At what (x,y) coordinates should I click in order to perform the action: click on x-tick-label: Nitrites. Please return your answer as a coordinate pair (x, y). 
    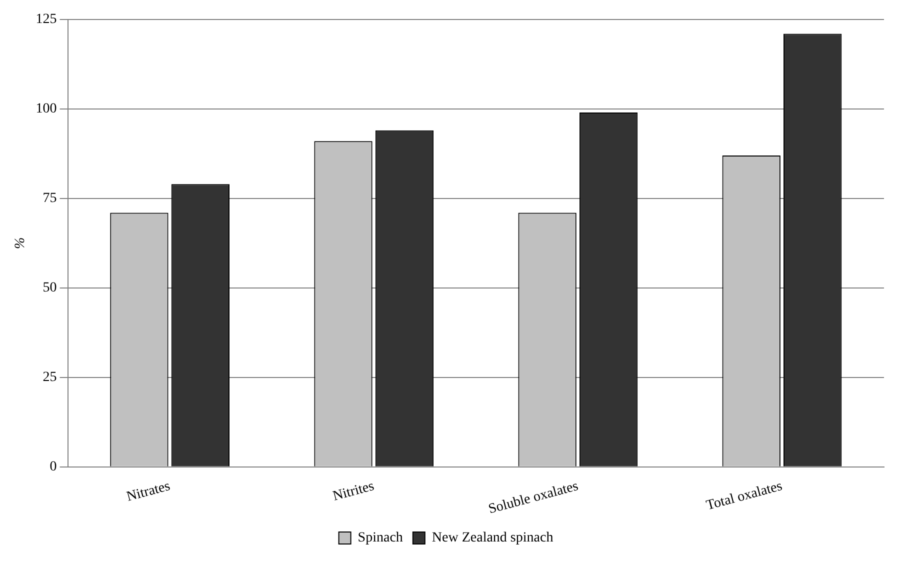
    Looking at the image, I should click on (353, 491).